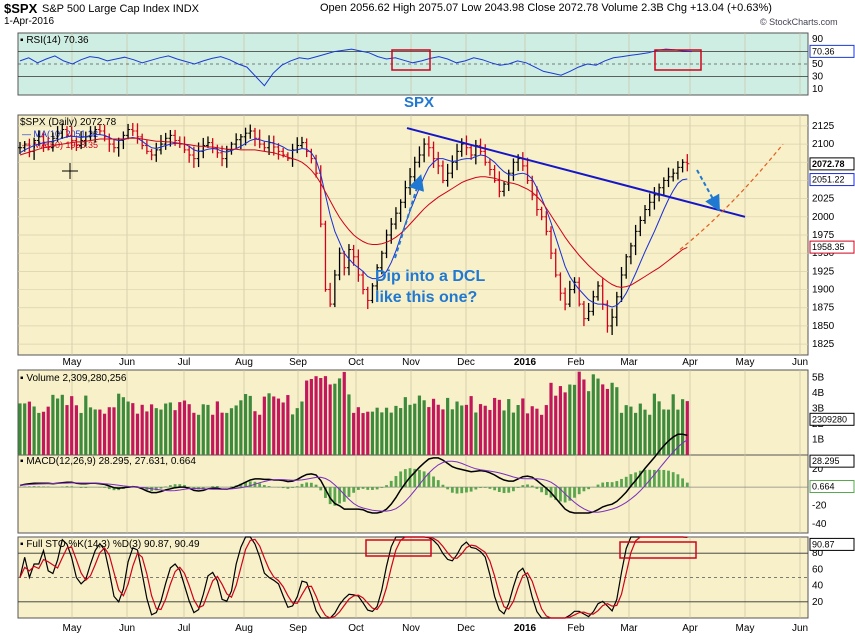 The height and width of the screenshot is (643, 855). Describe the element at coordinates (73, 378) in the screenshot. I see `volume-legend: ▪ Volume 2,309,280,256` at that location.